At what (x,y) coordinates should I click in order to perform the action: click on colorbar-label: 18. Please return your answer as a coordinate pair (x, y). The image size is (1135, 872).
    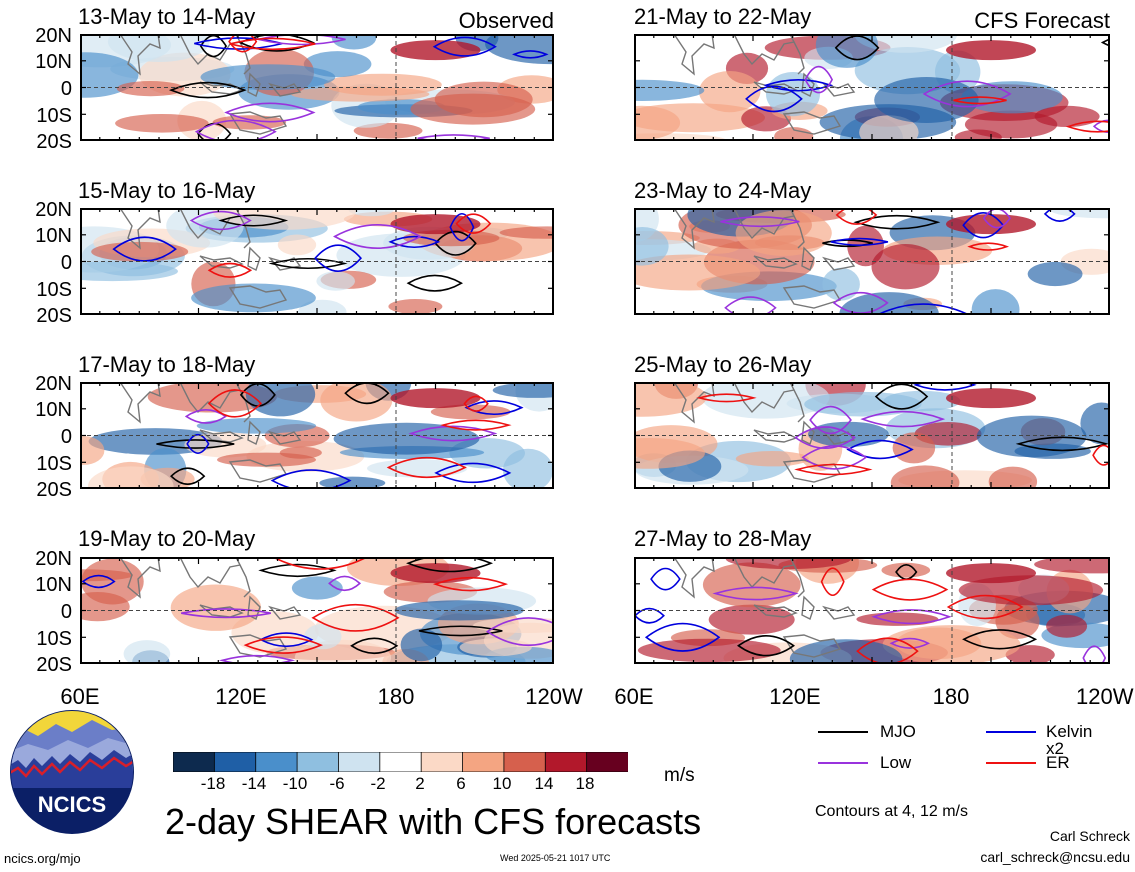
    Looking at the image, I should click on (585, 783).